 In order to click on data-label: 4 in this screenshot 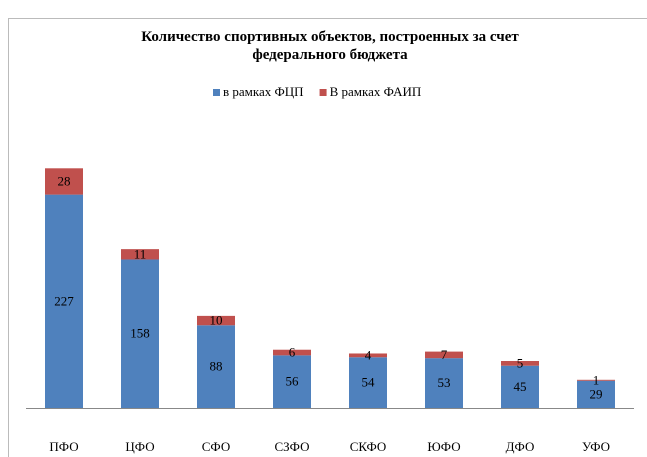, I will do `click(368, 354)`.